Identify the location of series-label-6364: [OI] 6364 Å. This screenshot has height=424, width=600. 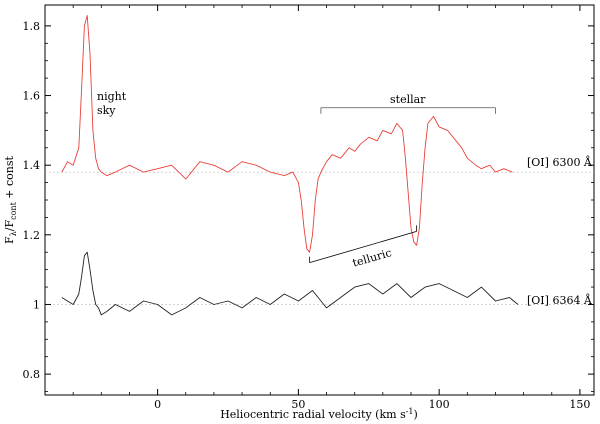
(560, 300).